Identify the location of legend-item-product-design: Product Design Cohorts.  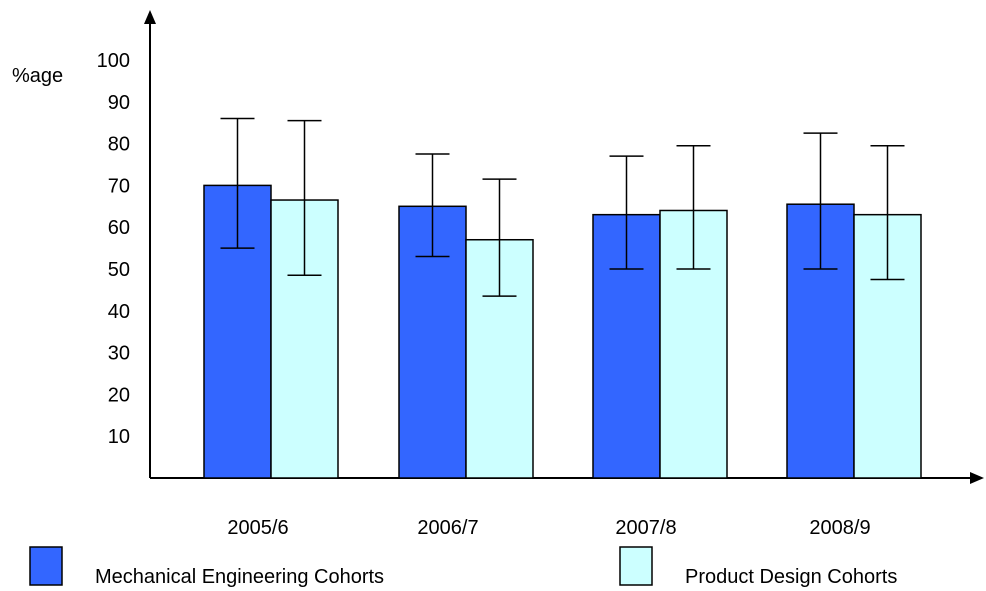
(758, 567).